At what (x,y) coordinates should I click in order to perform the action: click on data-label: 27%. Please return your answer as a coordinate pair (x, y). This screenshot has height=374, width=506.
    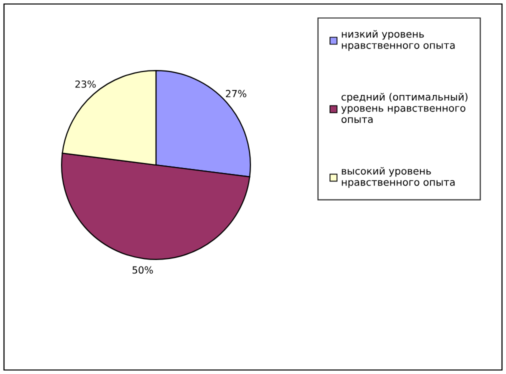
    Looking at the image, I should click on (236, 94).